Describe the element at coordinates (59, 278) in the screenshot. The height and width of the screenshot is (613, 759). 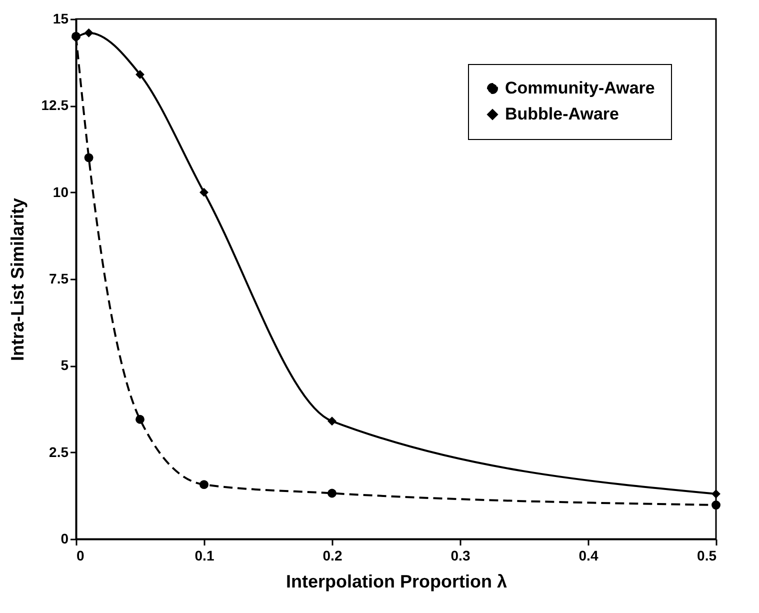
I see `y-tick-label: 7.5` at that location.